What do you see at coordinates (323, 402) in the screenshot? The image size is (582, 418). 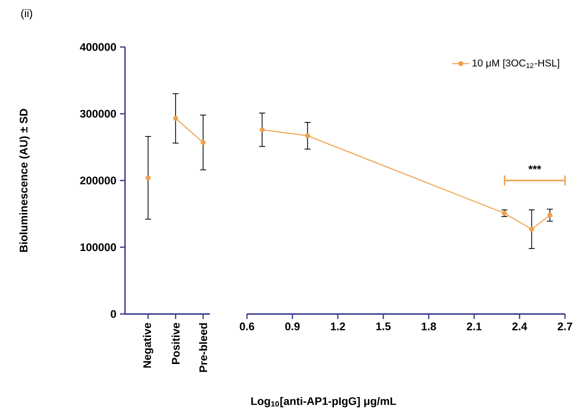 I see `x-axis-title: Log$_{10}$[anti-AP1-pIgG] μg/mL` at bounding box center [323, 402].